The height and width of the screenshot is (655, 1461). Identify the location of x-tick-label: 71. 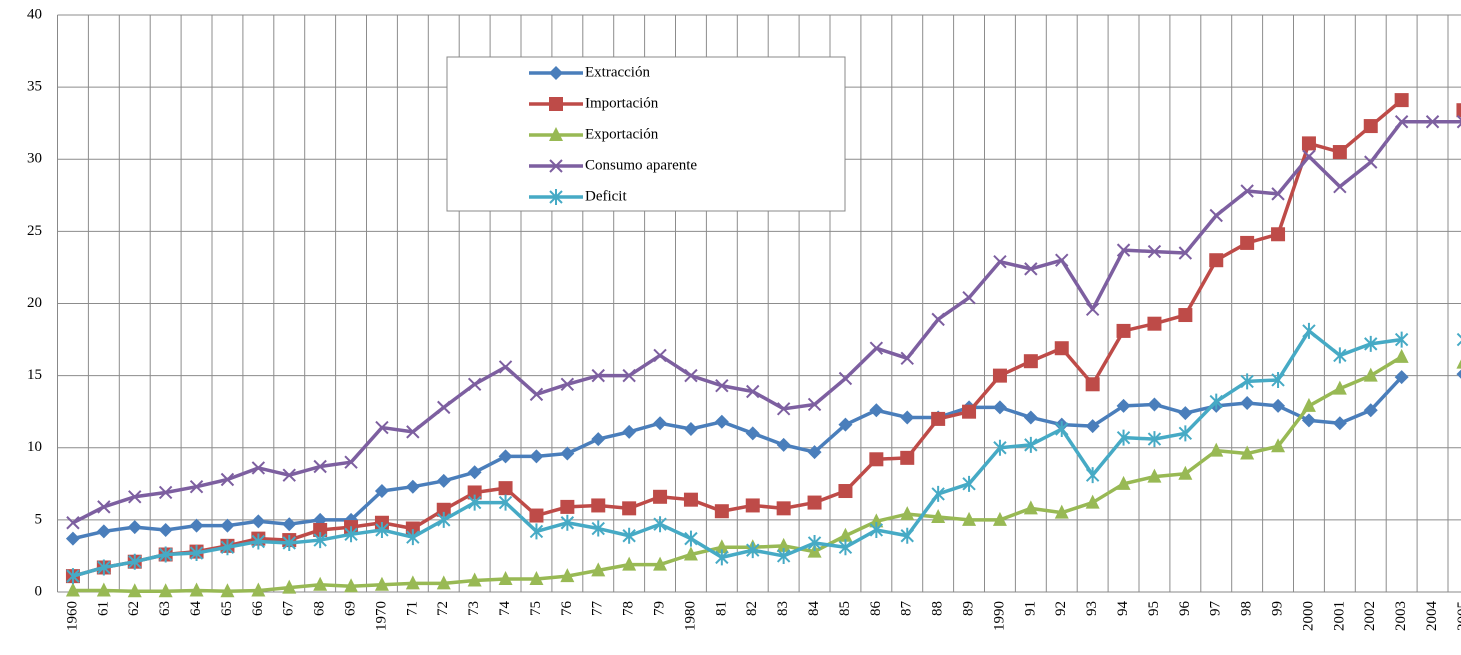
(412, 608).